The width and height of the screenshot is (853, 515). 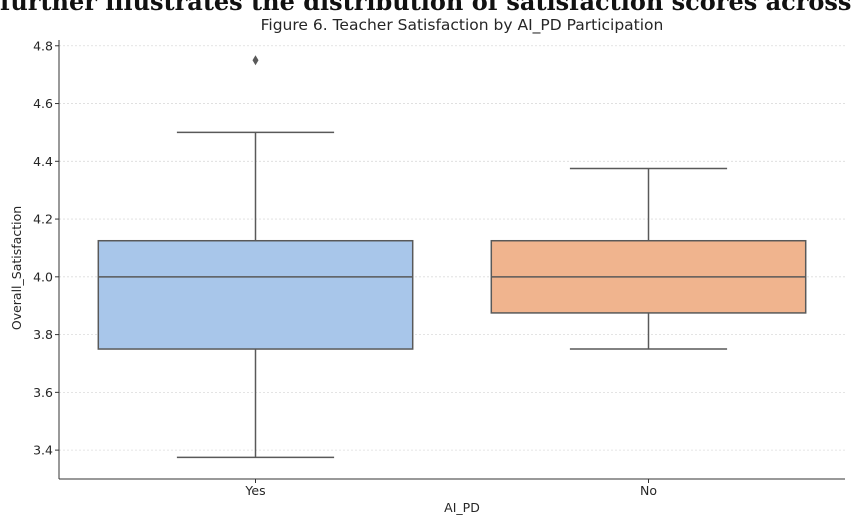 What do you see at coordinates (648, 490) in the screenshot?
I see `x-tick-label: No` at bounding box center [648, 490].